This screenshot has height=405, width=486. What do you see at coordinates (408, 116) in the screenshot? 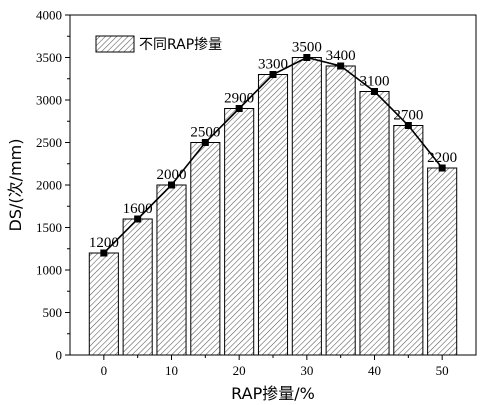
I see `data-label: 2700` at bounding box center [408, 116].